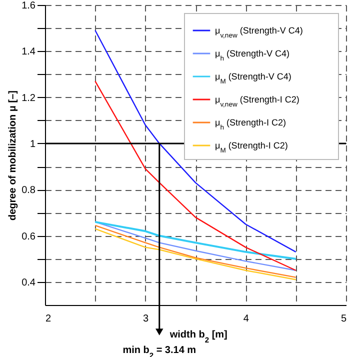  What do you see at coordinates (29, 52) in the screenshot?
I see `y-tick-label: 1.4` at bounding box center [29, 52].